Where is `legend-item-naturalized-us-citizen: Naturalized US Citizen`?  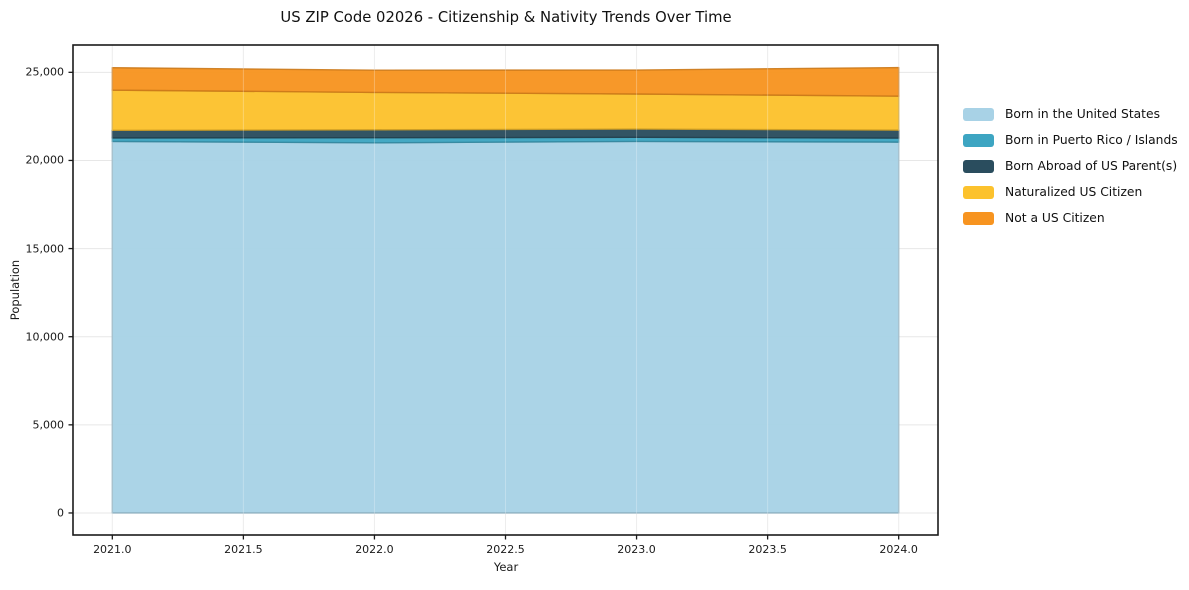 legend-item-naturalized-us-citizen: Naturalized US Citizen is located at coordinates (1070, 192).